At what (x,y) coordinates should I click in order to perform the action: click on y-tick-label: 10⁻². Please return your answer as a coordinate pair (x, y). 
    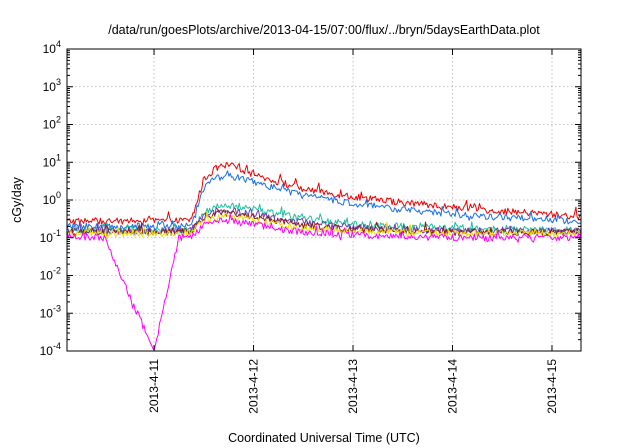
    Looking at the image, I should click on (50, 274).